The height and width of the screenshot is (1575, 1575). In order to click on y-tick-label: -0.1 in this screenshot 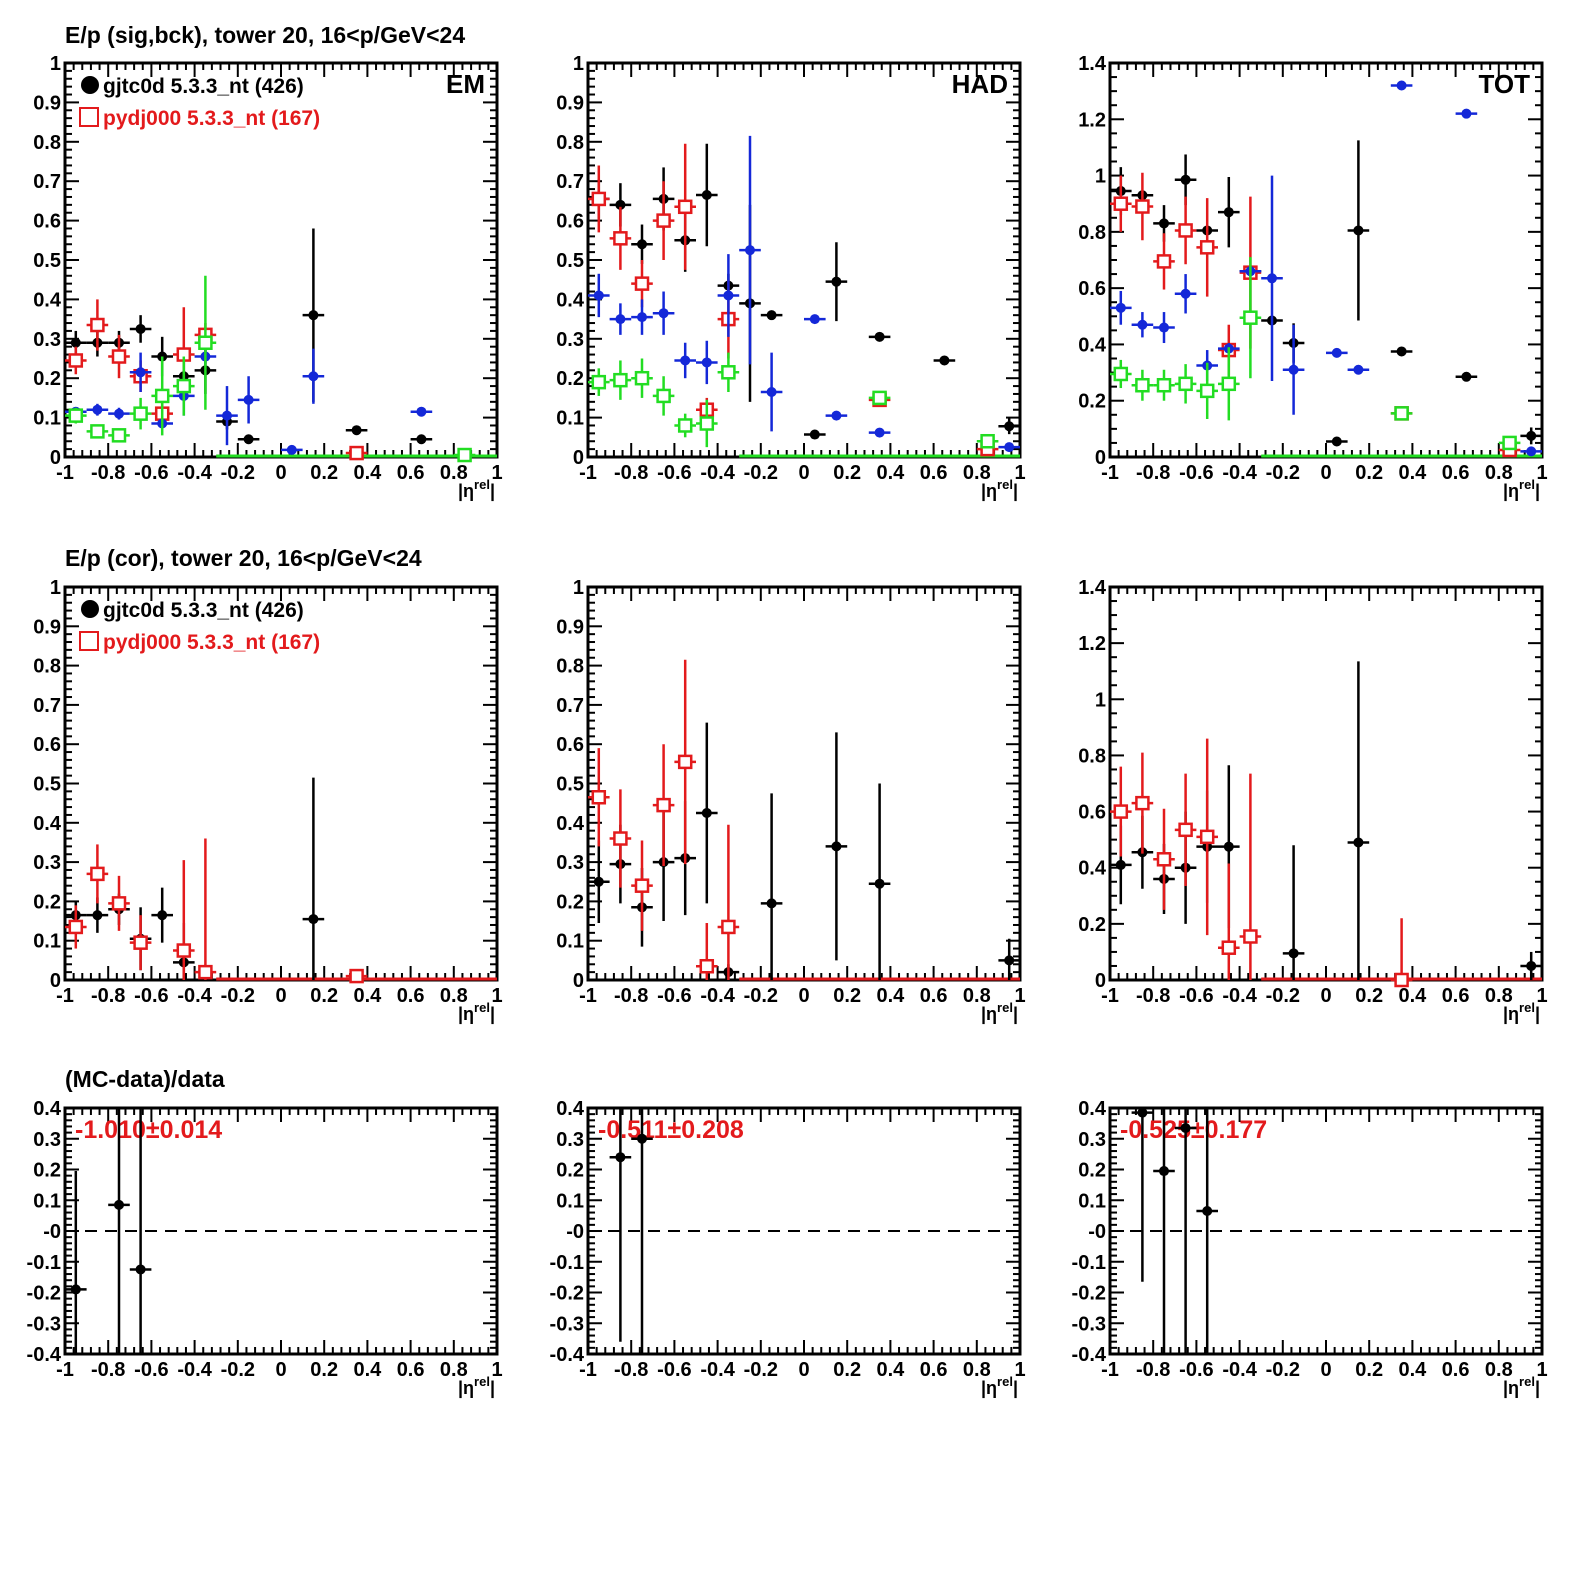, I will do `click(567, 1263)`.